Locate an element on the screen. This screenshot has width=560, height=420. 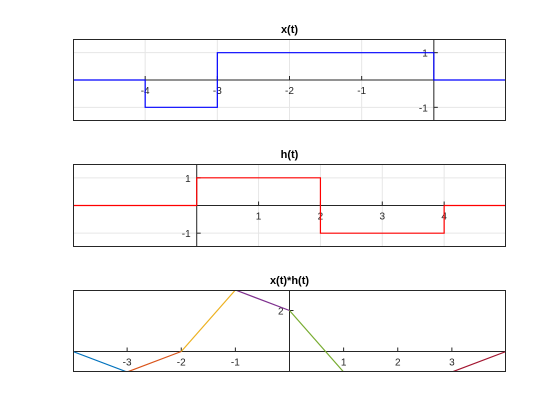
x-tick-label: 2 is located at coordinates (398, 363).